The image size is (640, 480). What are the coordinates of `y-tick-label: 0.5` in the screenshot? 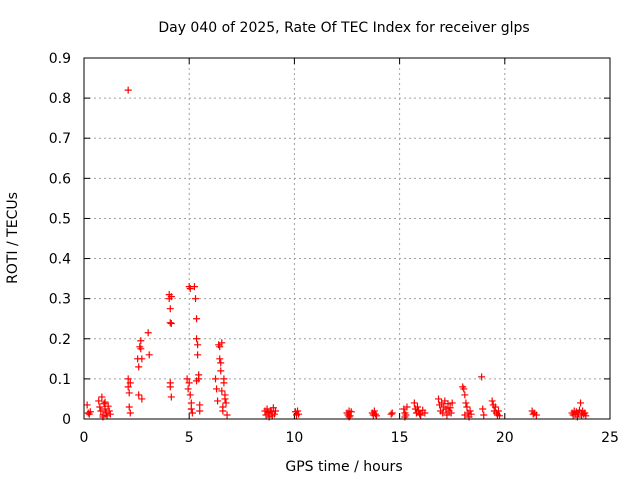 It's located at (60, 219).